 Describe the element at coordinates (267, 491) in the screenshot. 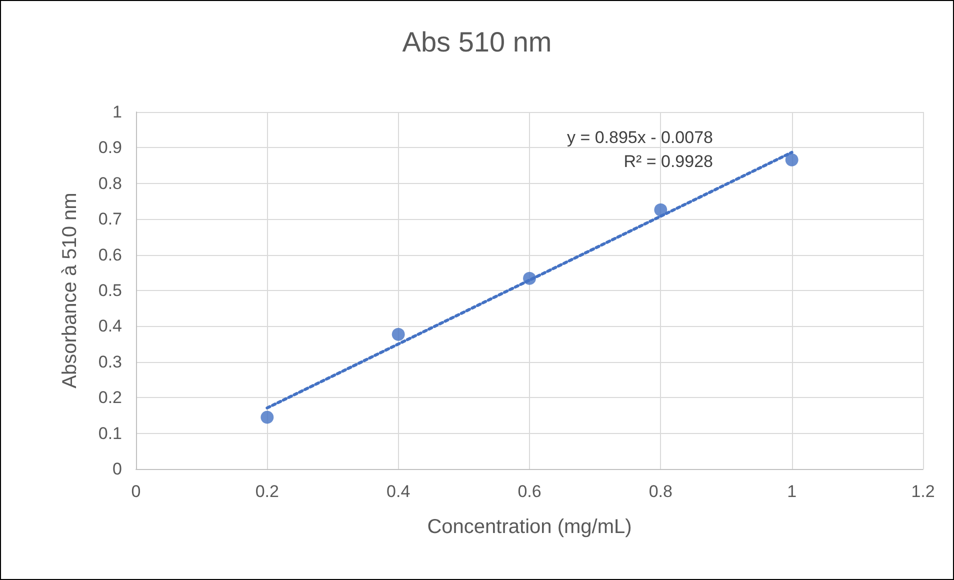

I see `x-tick-label: 0.2` at that location.